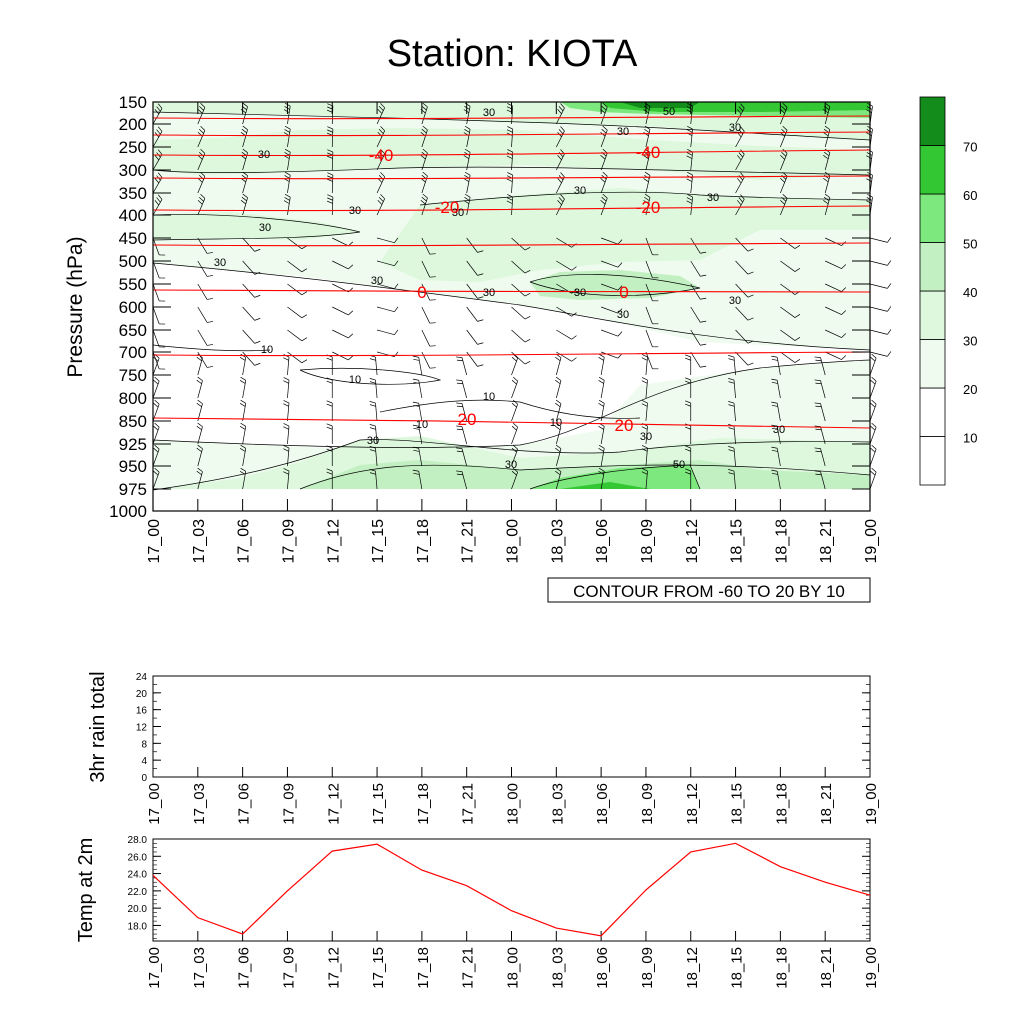 The height and width of the screenshot is (1029, 1024). What do you see at coordinates (423, 541) in the screenshot?
I see `time-tick-label: 17_18` at bounding box center [423, 541].